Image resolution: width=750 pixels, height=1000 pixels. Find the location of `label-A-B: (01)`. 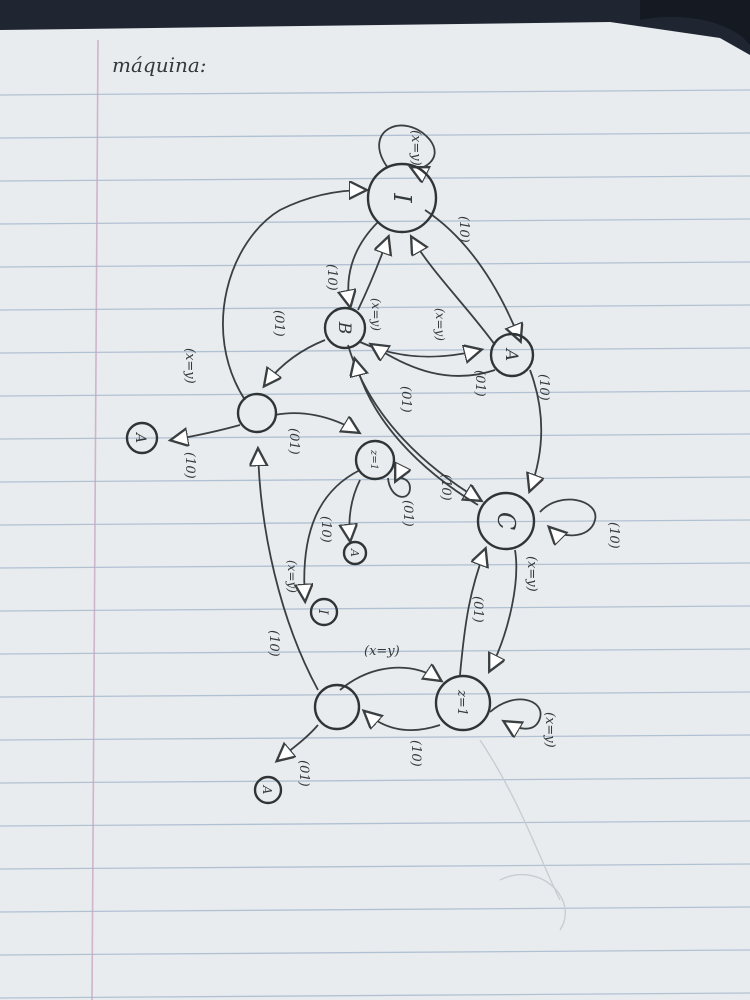

label-A-B: (01) is located at coordinates (479, 383).